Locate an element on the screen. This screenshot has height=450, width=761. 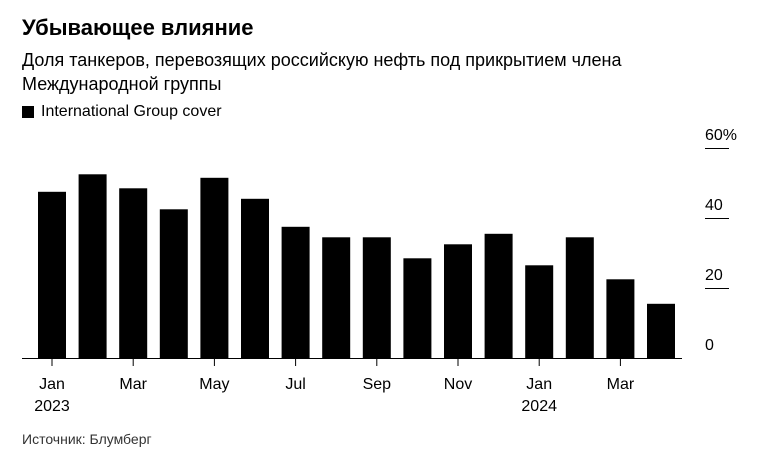
x-axis: Jan 2023 Mar May Jul Sep Nov Jan 2024 Mar is located at coordinates (334, 386).